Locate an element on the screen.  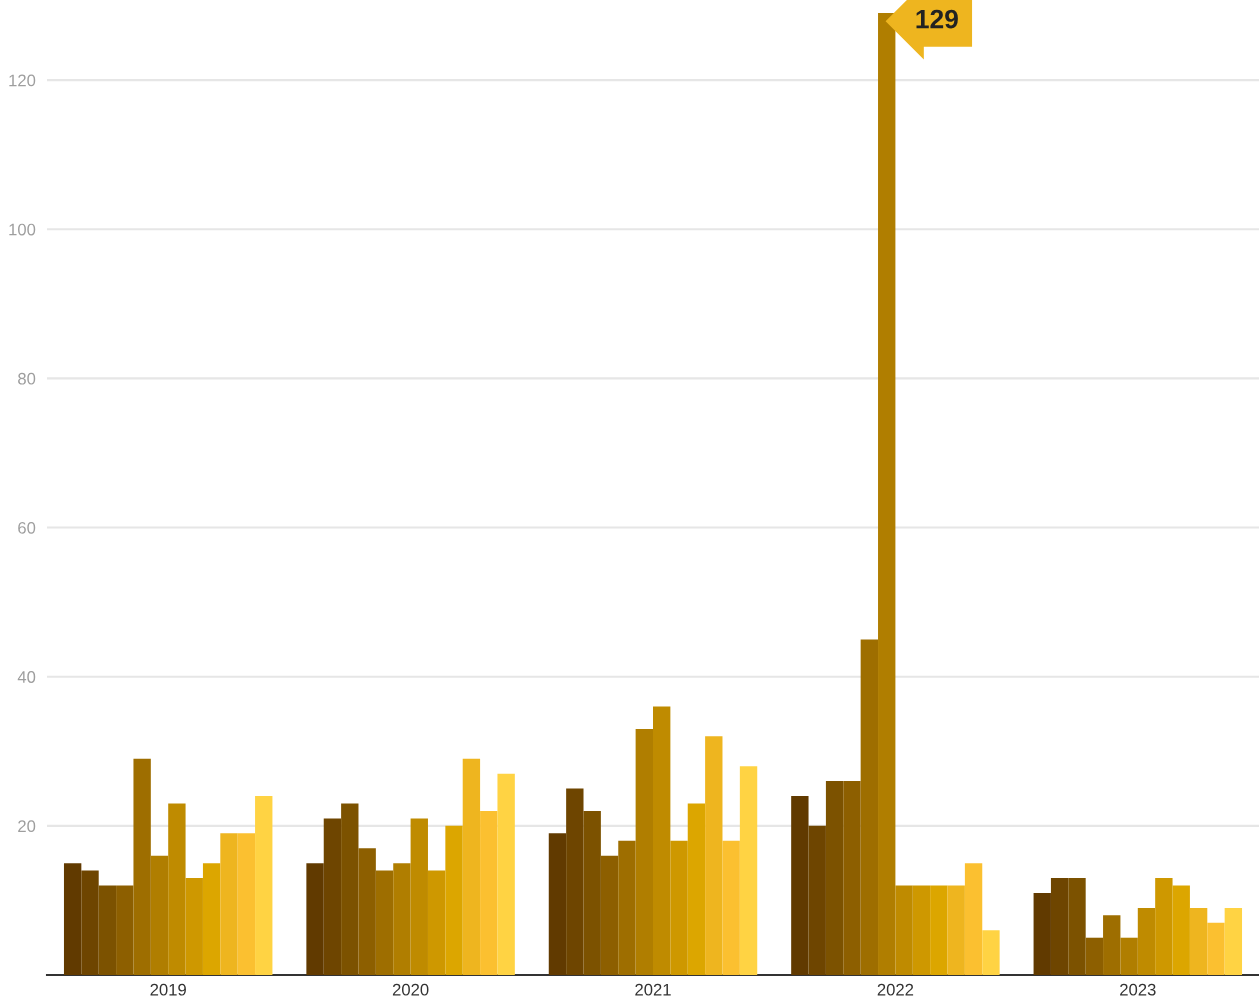
x-tick-label: 2023 is located at coordinates (1138, 989).